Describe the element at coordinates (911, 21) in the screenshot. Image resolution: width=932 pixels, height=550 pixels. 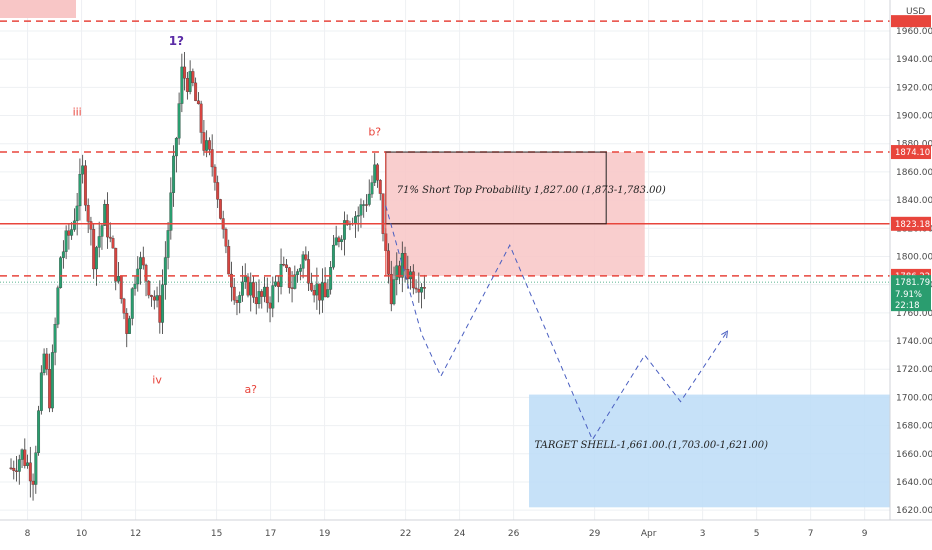
I see `top-level-tag` at that location.